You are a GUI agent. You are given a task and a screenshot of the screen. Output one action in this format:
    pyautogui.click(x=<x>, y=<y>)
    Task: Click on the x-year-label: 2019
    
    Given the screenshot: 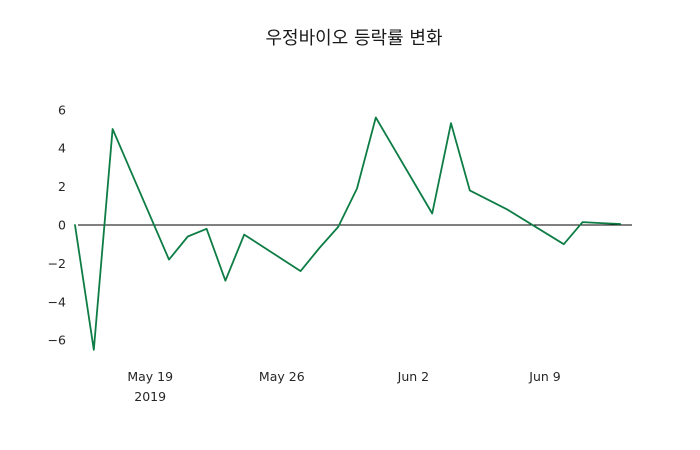 What is the action you would take?
    pyautogui.click(x=150, y=396)
    